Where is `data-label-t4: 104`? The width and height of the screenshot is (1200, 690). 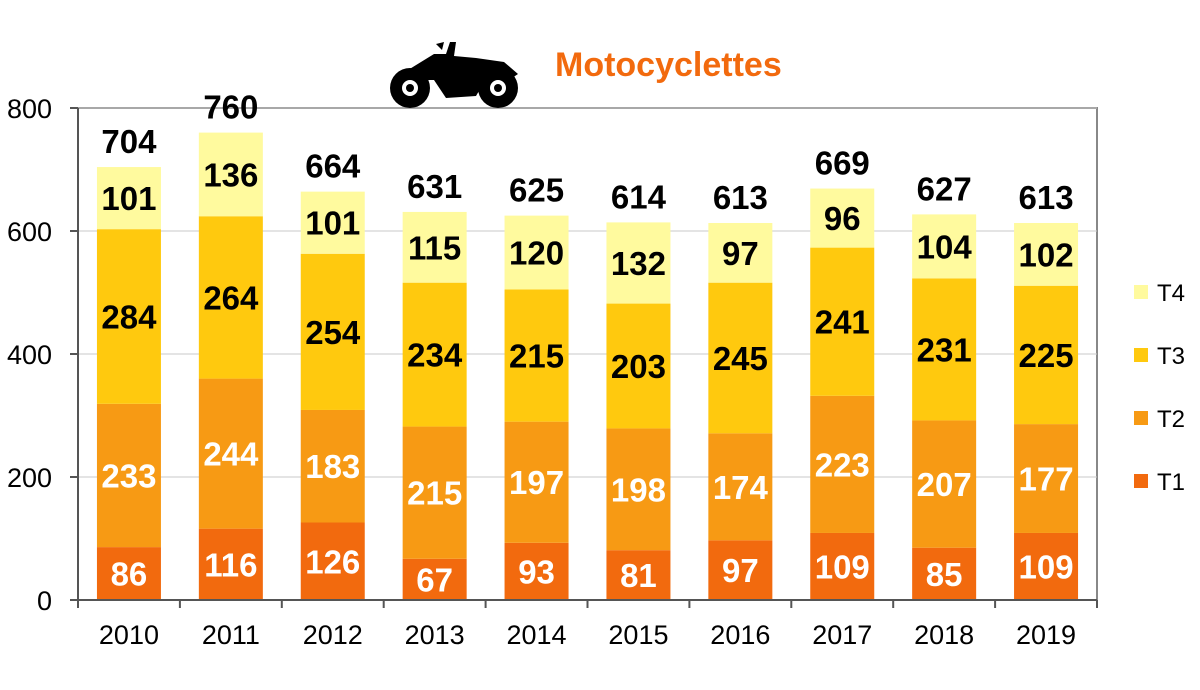
data-label-t4: 104 is located at coordinates (945, 246).